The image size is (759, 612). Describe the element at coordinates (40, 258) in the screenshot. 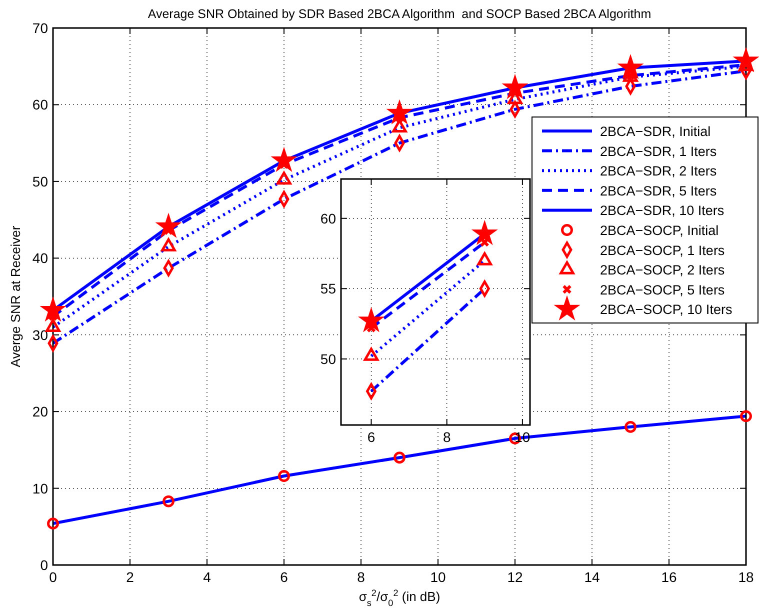

I see `y-tick-label: 40` at that location.